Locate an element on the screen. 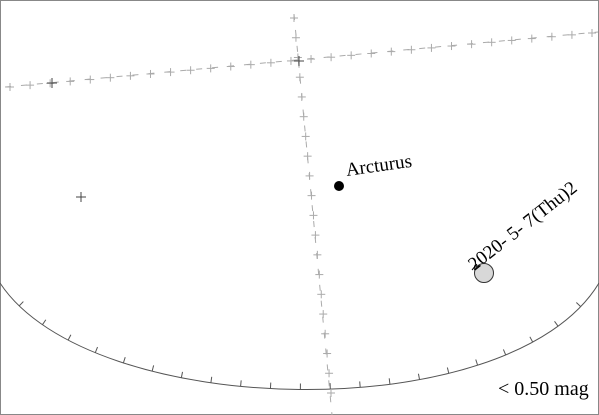 This screenshot has height=415, width=599. object-tick-marker is located at coordinates (475, 267).